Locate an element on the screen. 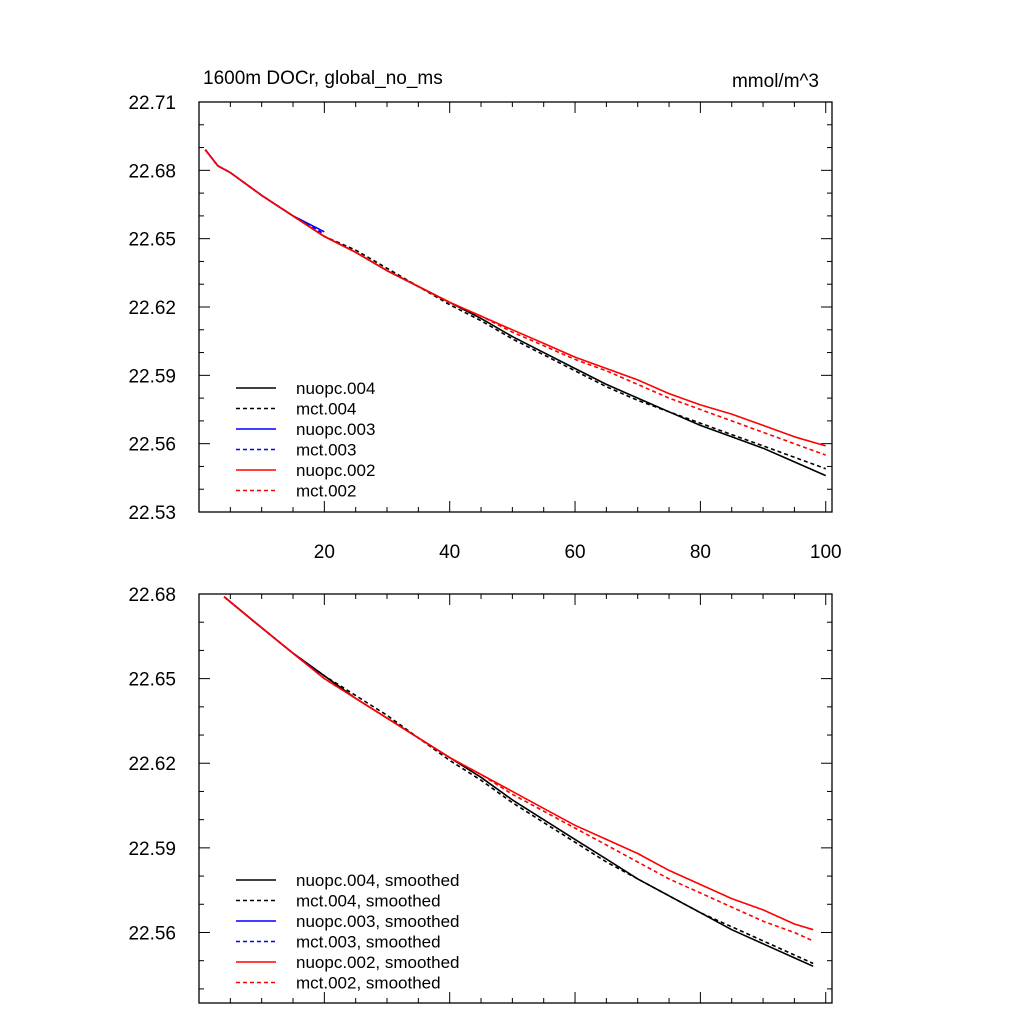 This screenshot has width=1024, height=1024. legend-label: nuopc.003 is located at coordinates (335, 429).